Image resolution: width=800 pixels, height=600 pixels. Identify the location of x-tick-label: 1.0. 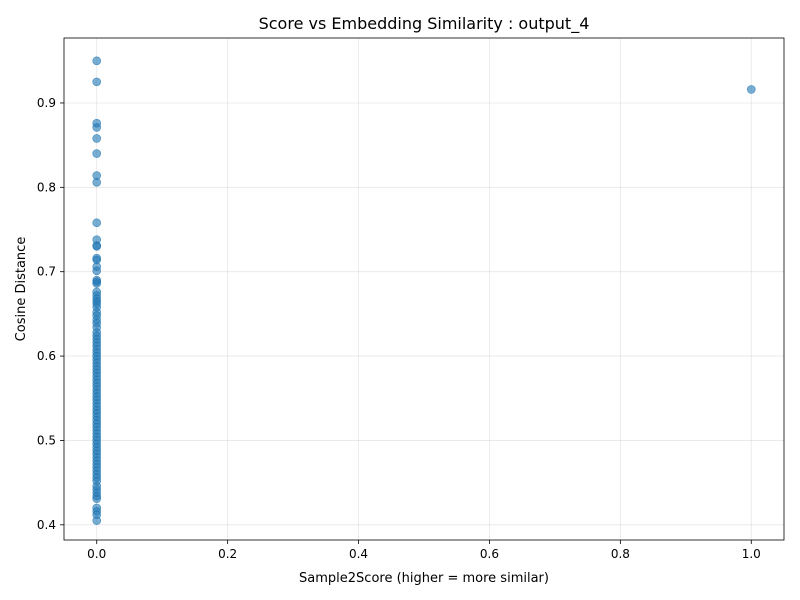
(751, 554).